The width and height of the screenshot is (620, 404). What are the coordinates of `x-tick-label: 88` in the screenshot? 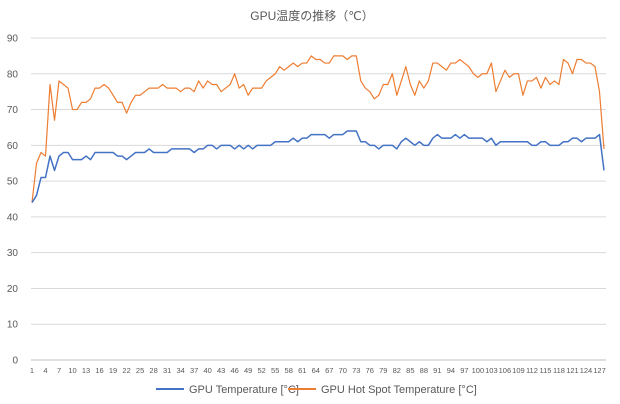 It's located at (424, 370).